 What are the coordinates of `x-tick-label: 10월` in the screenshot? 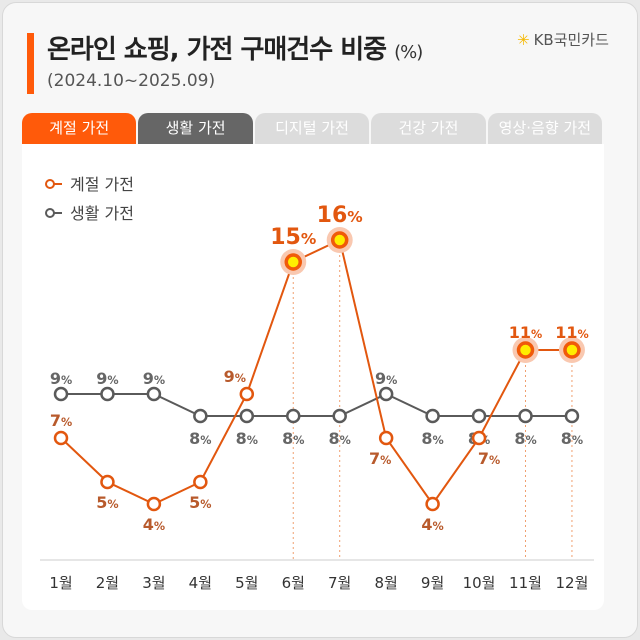 It's located at (479, 583).